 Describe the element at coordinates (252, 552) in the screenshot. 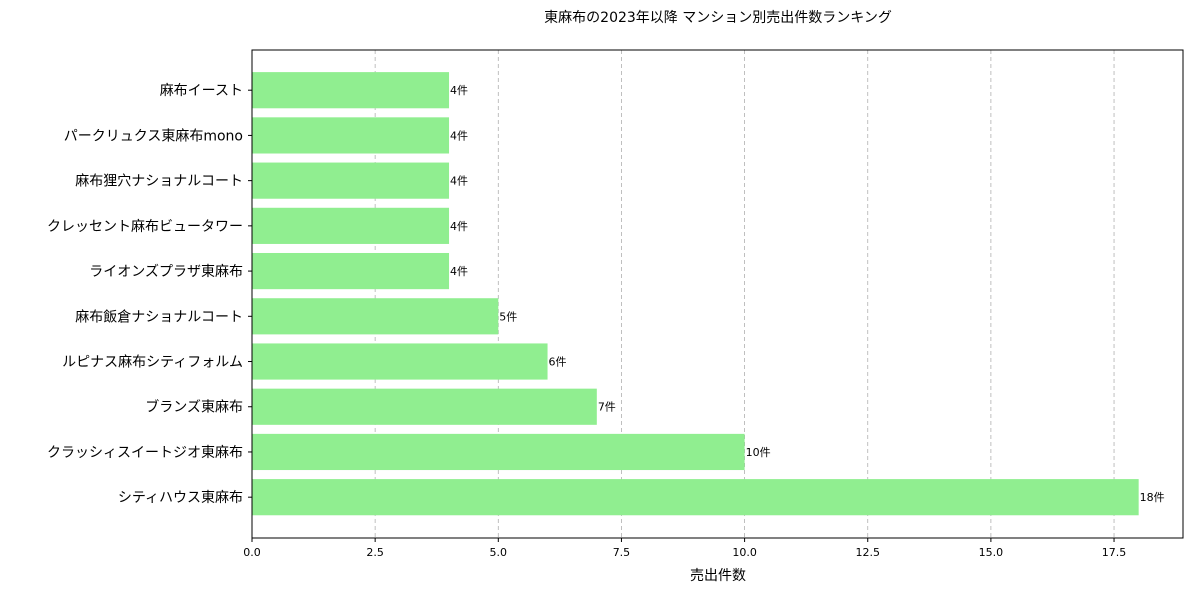

I see `x-tick-label: 0.0` at that location.